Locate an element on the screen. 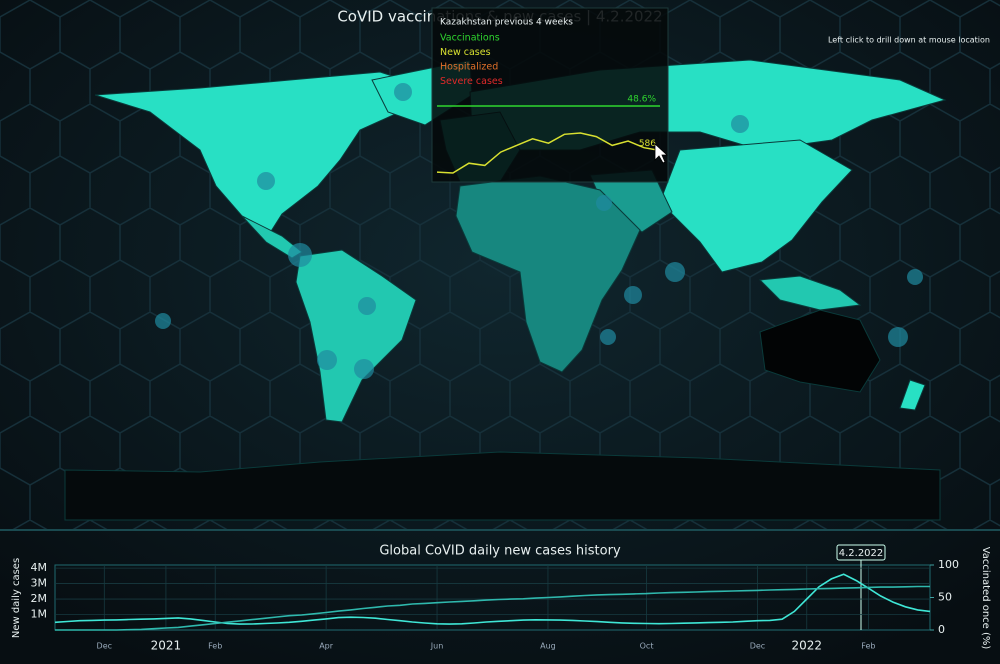 This screenshot has height=664, width=1000. antarctica is located at coordinates (502, 486).